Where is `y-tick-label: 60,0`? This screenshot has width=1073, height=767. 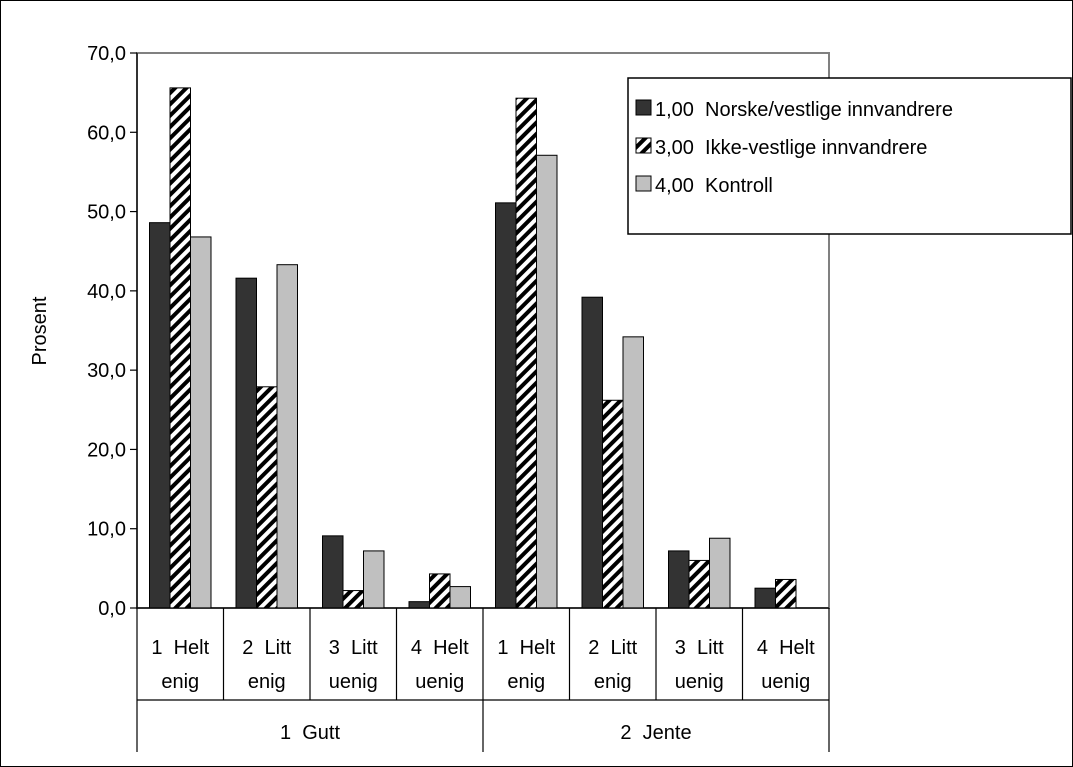 y-tick-label: 60,0 is located at coordinates (106, 133).